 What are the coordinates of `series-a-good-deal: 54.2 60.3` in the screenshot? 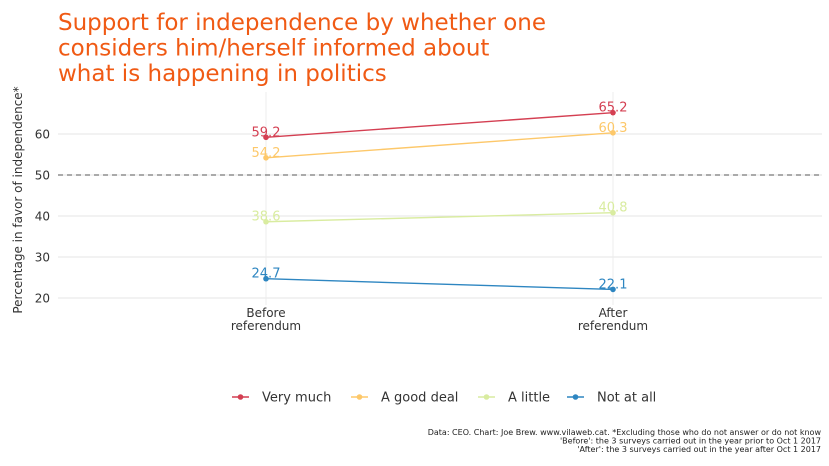 It's located at (440, 141).